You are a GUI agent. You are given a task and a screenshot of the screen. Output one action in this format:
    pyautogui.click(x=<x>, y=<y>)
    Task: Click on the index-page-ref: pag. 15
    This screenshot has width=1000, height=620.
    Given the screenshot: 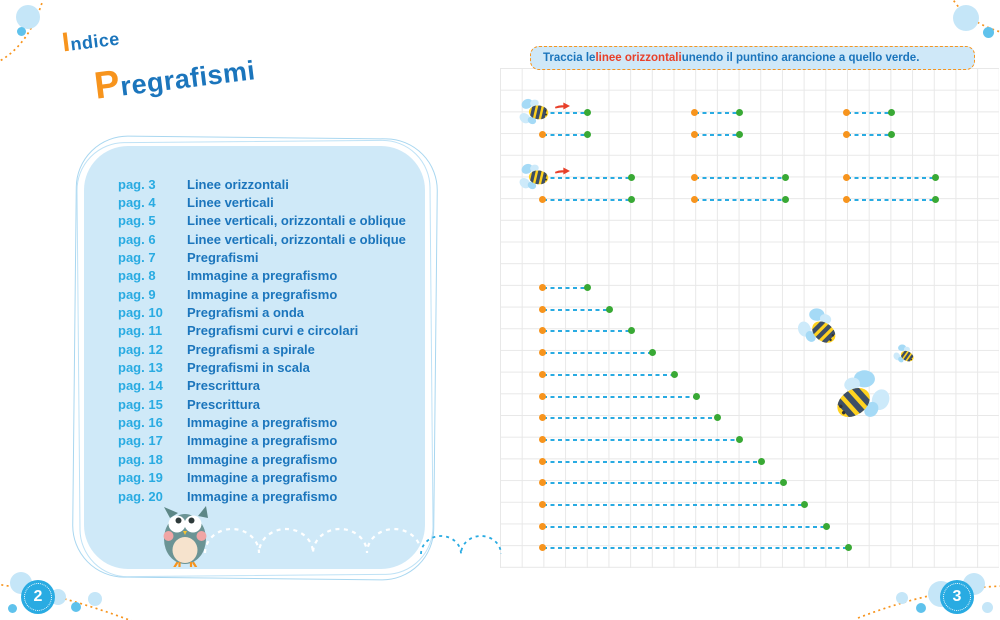 What is the action you would take?
    pyautogui.click(x=140, y=404)
    